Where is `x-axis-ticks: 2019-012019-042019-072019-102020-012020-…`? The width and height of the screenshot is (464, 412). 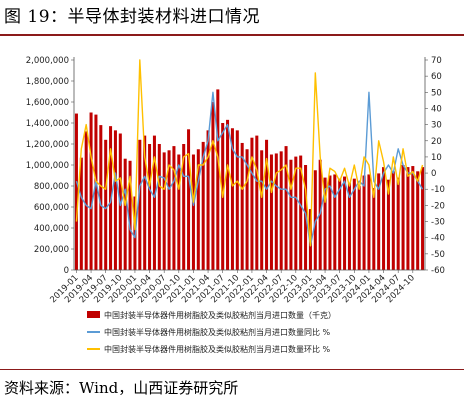 x-axis-ticks: 2019-012019-042019-072019-102020-012020-… is located at coordinates (232, 287).